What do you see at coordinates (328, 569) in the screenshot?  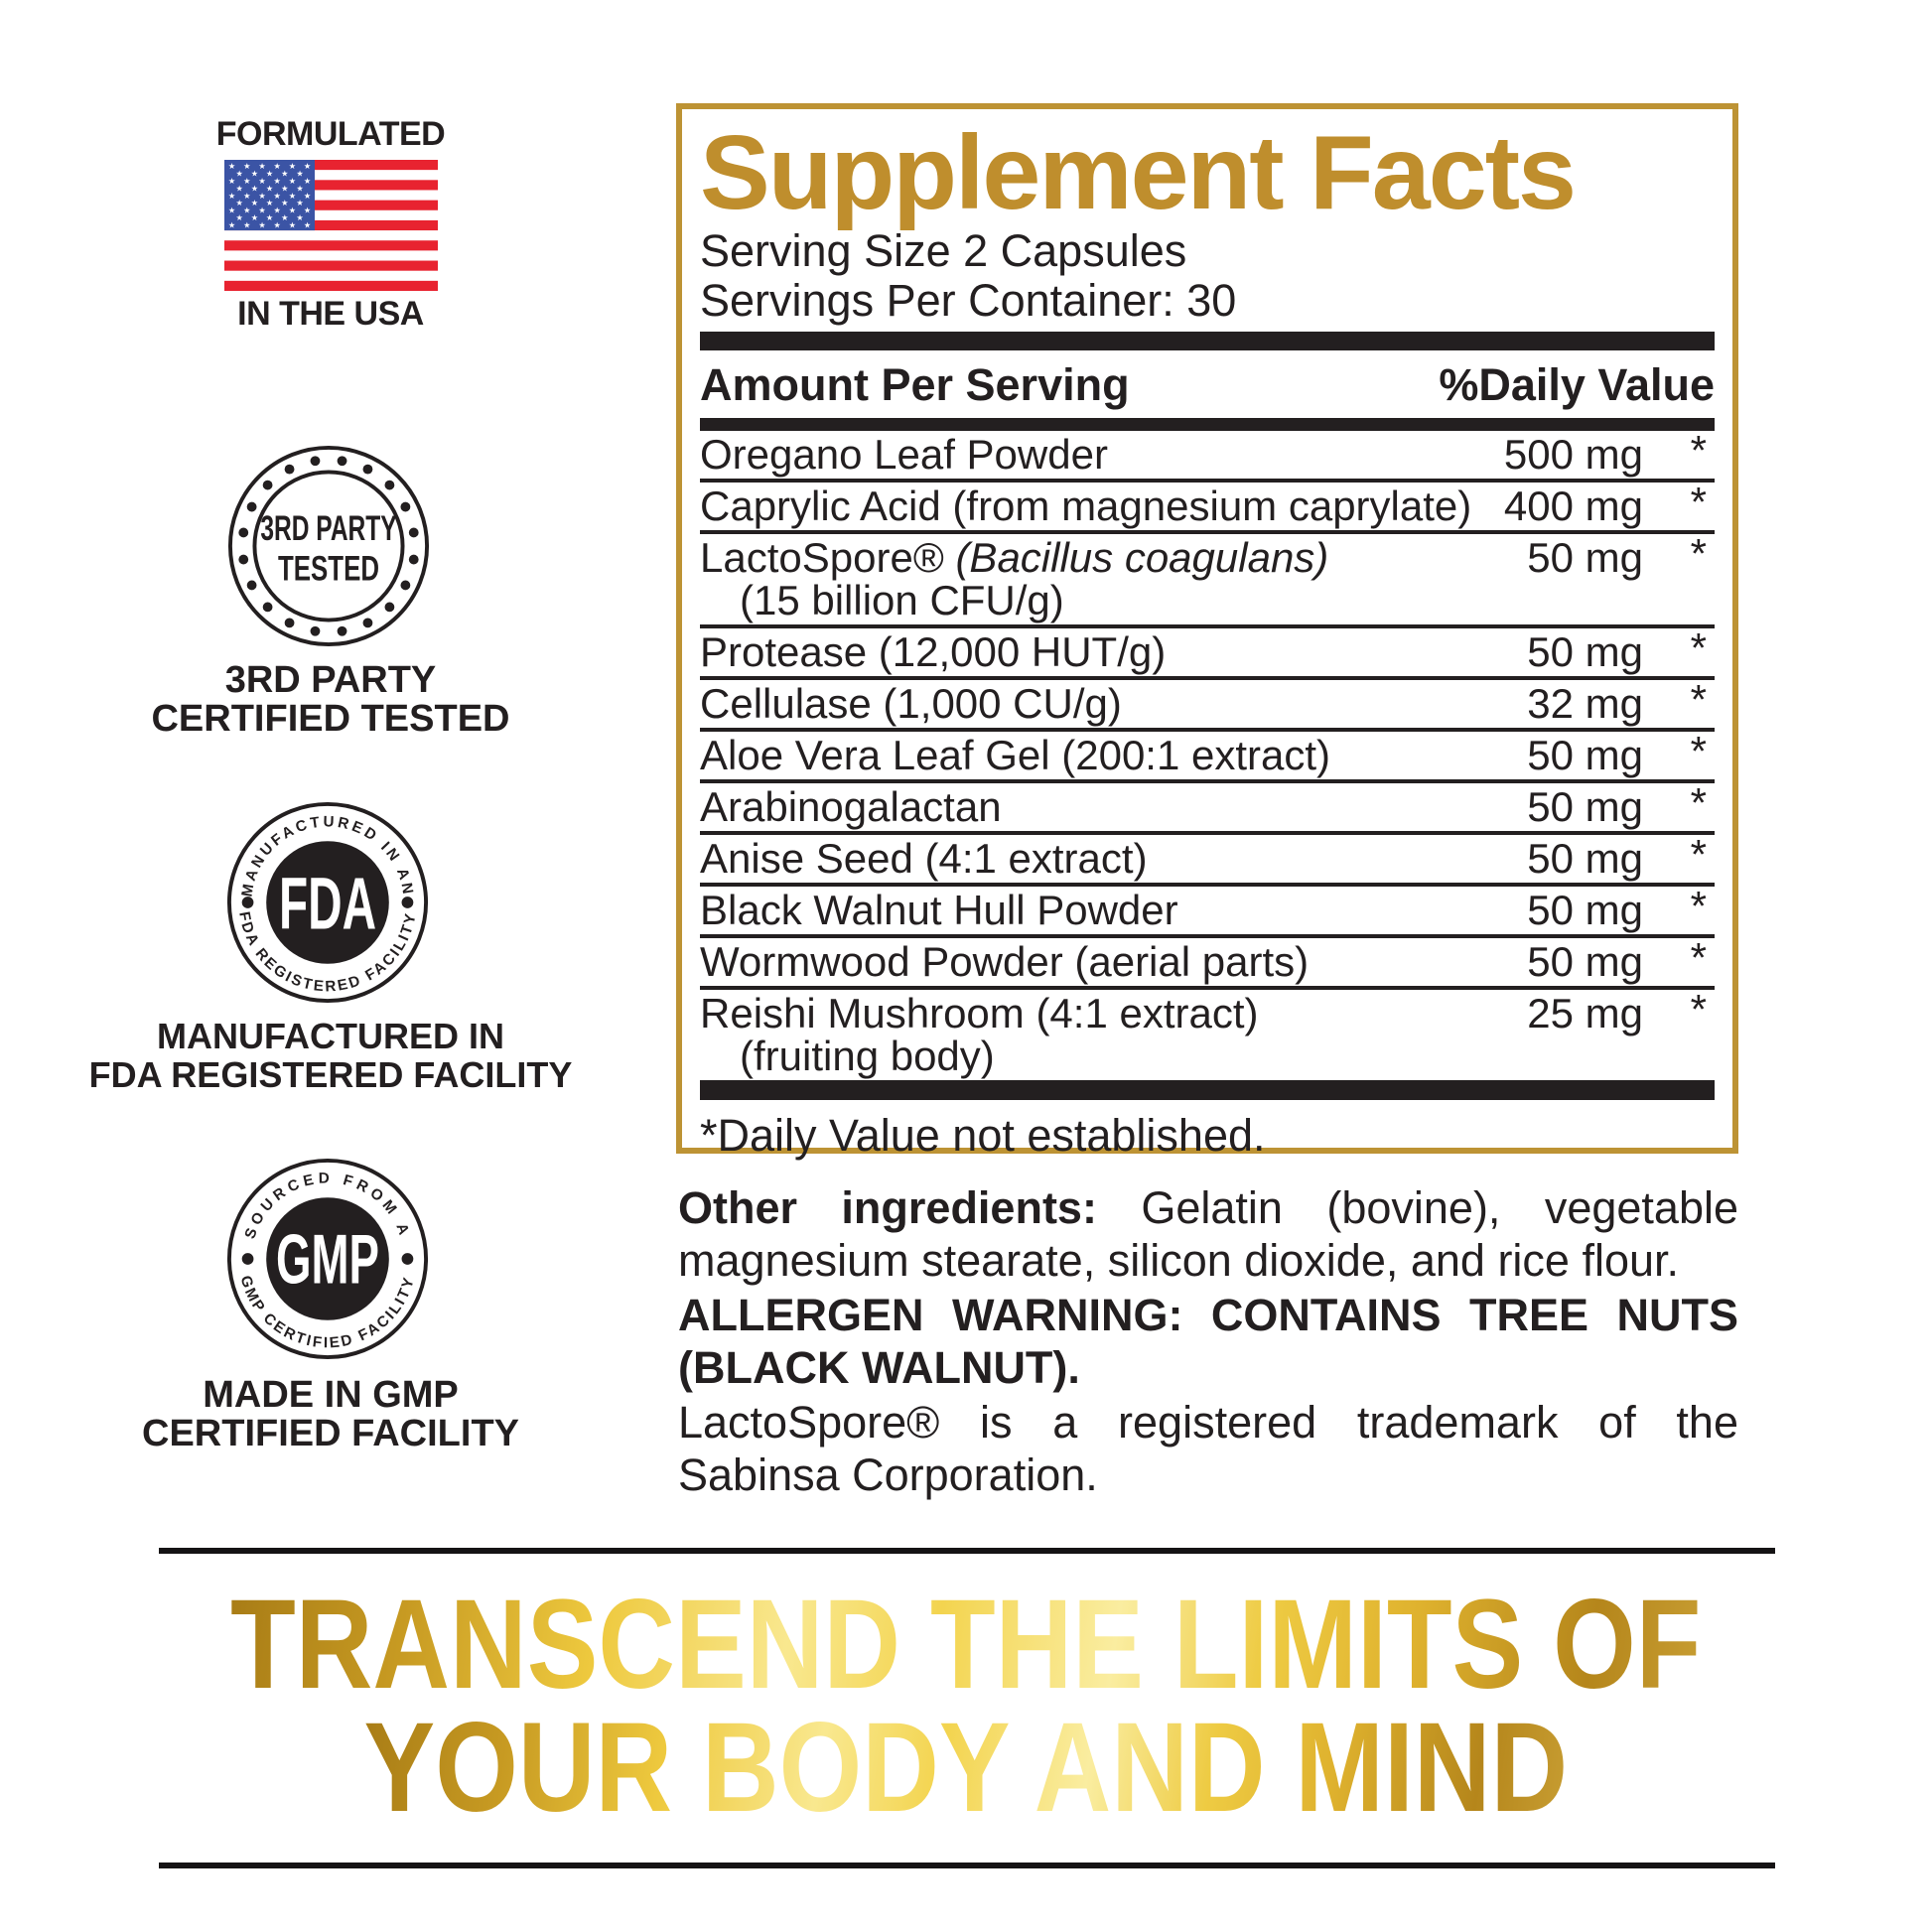 I see `tested-seal-line2: TESTED` at bounding box center [328, 569].